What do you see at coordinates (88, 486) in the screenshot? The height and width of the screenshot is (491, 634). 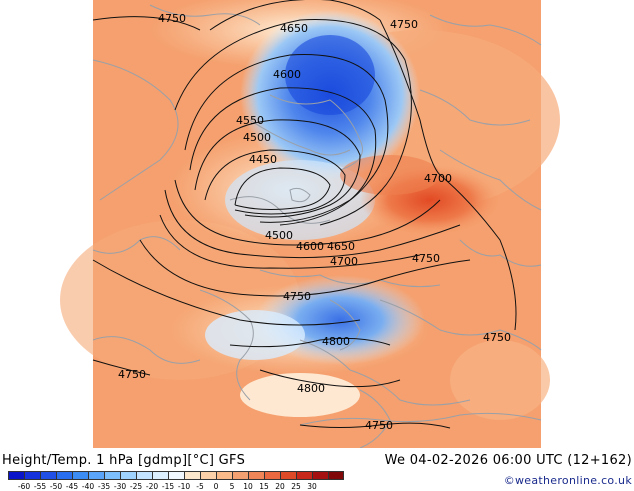 I see `color-legend-tick: -40` at bounding box center [88, 486].